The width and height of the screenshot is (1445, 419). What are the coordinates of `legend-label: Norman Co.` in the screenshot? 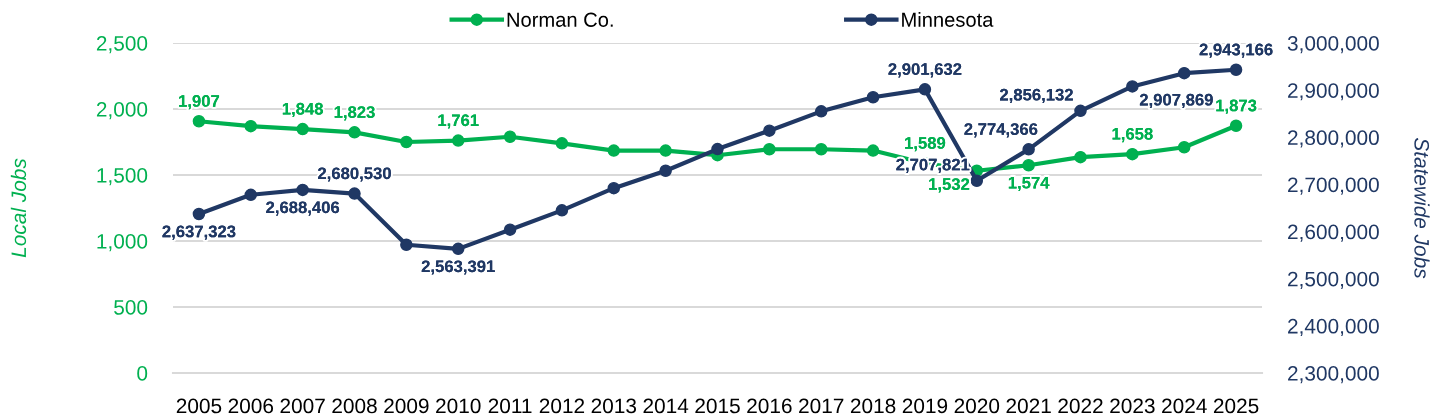 It's located at (560, 19).